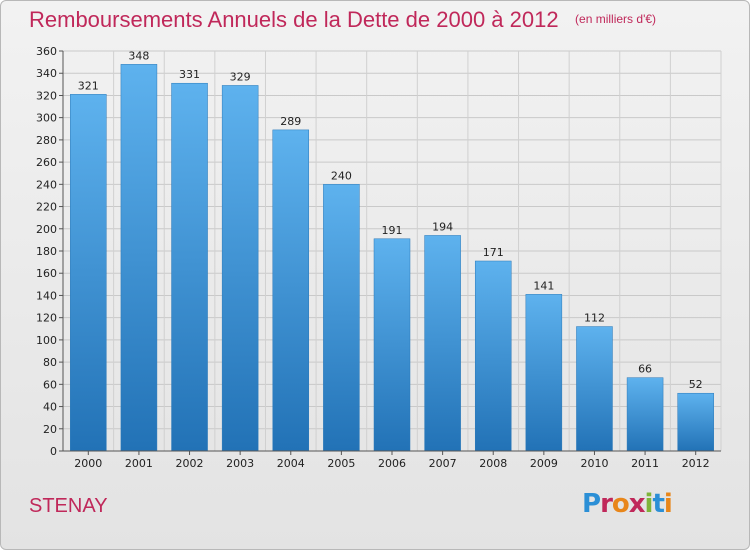  What do you see at coordinates (291, 290) in the screenshot?
I see `bar-2004` at bounding box center [291, 290].